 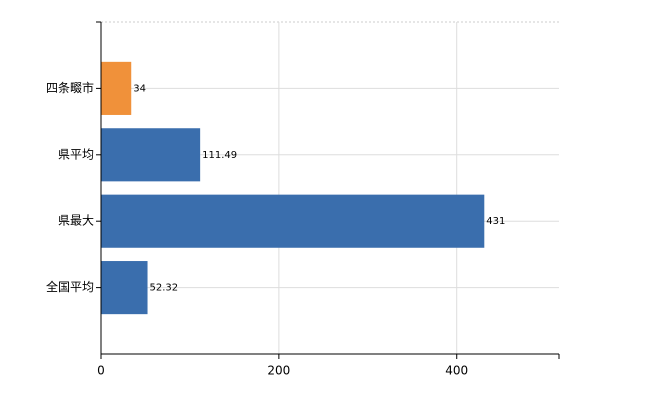 What do you see at coordinates (139, 88) in the screenshot?
I see `value-label: 34` at bounding box center [139, 88].